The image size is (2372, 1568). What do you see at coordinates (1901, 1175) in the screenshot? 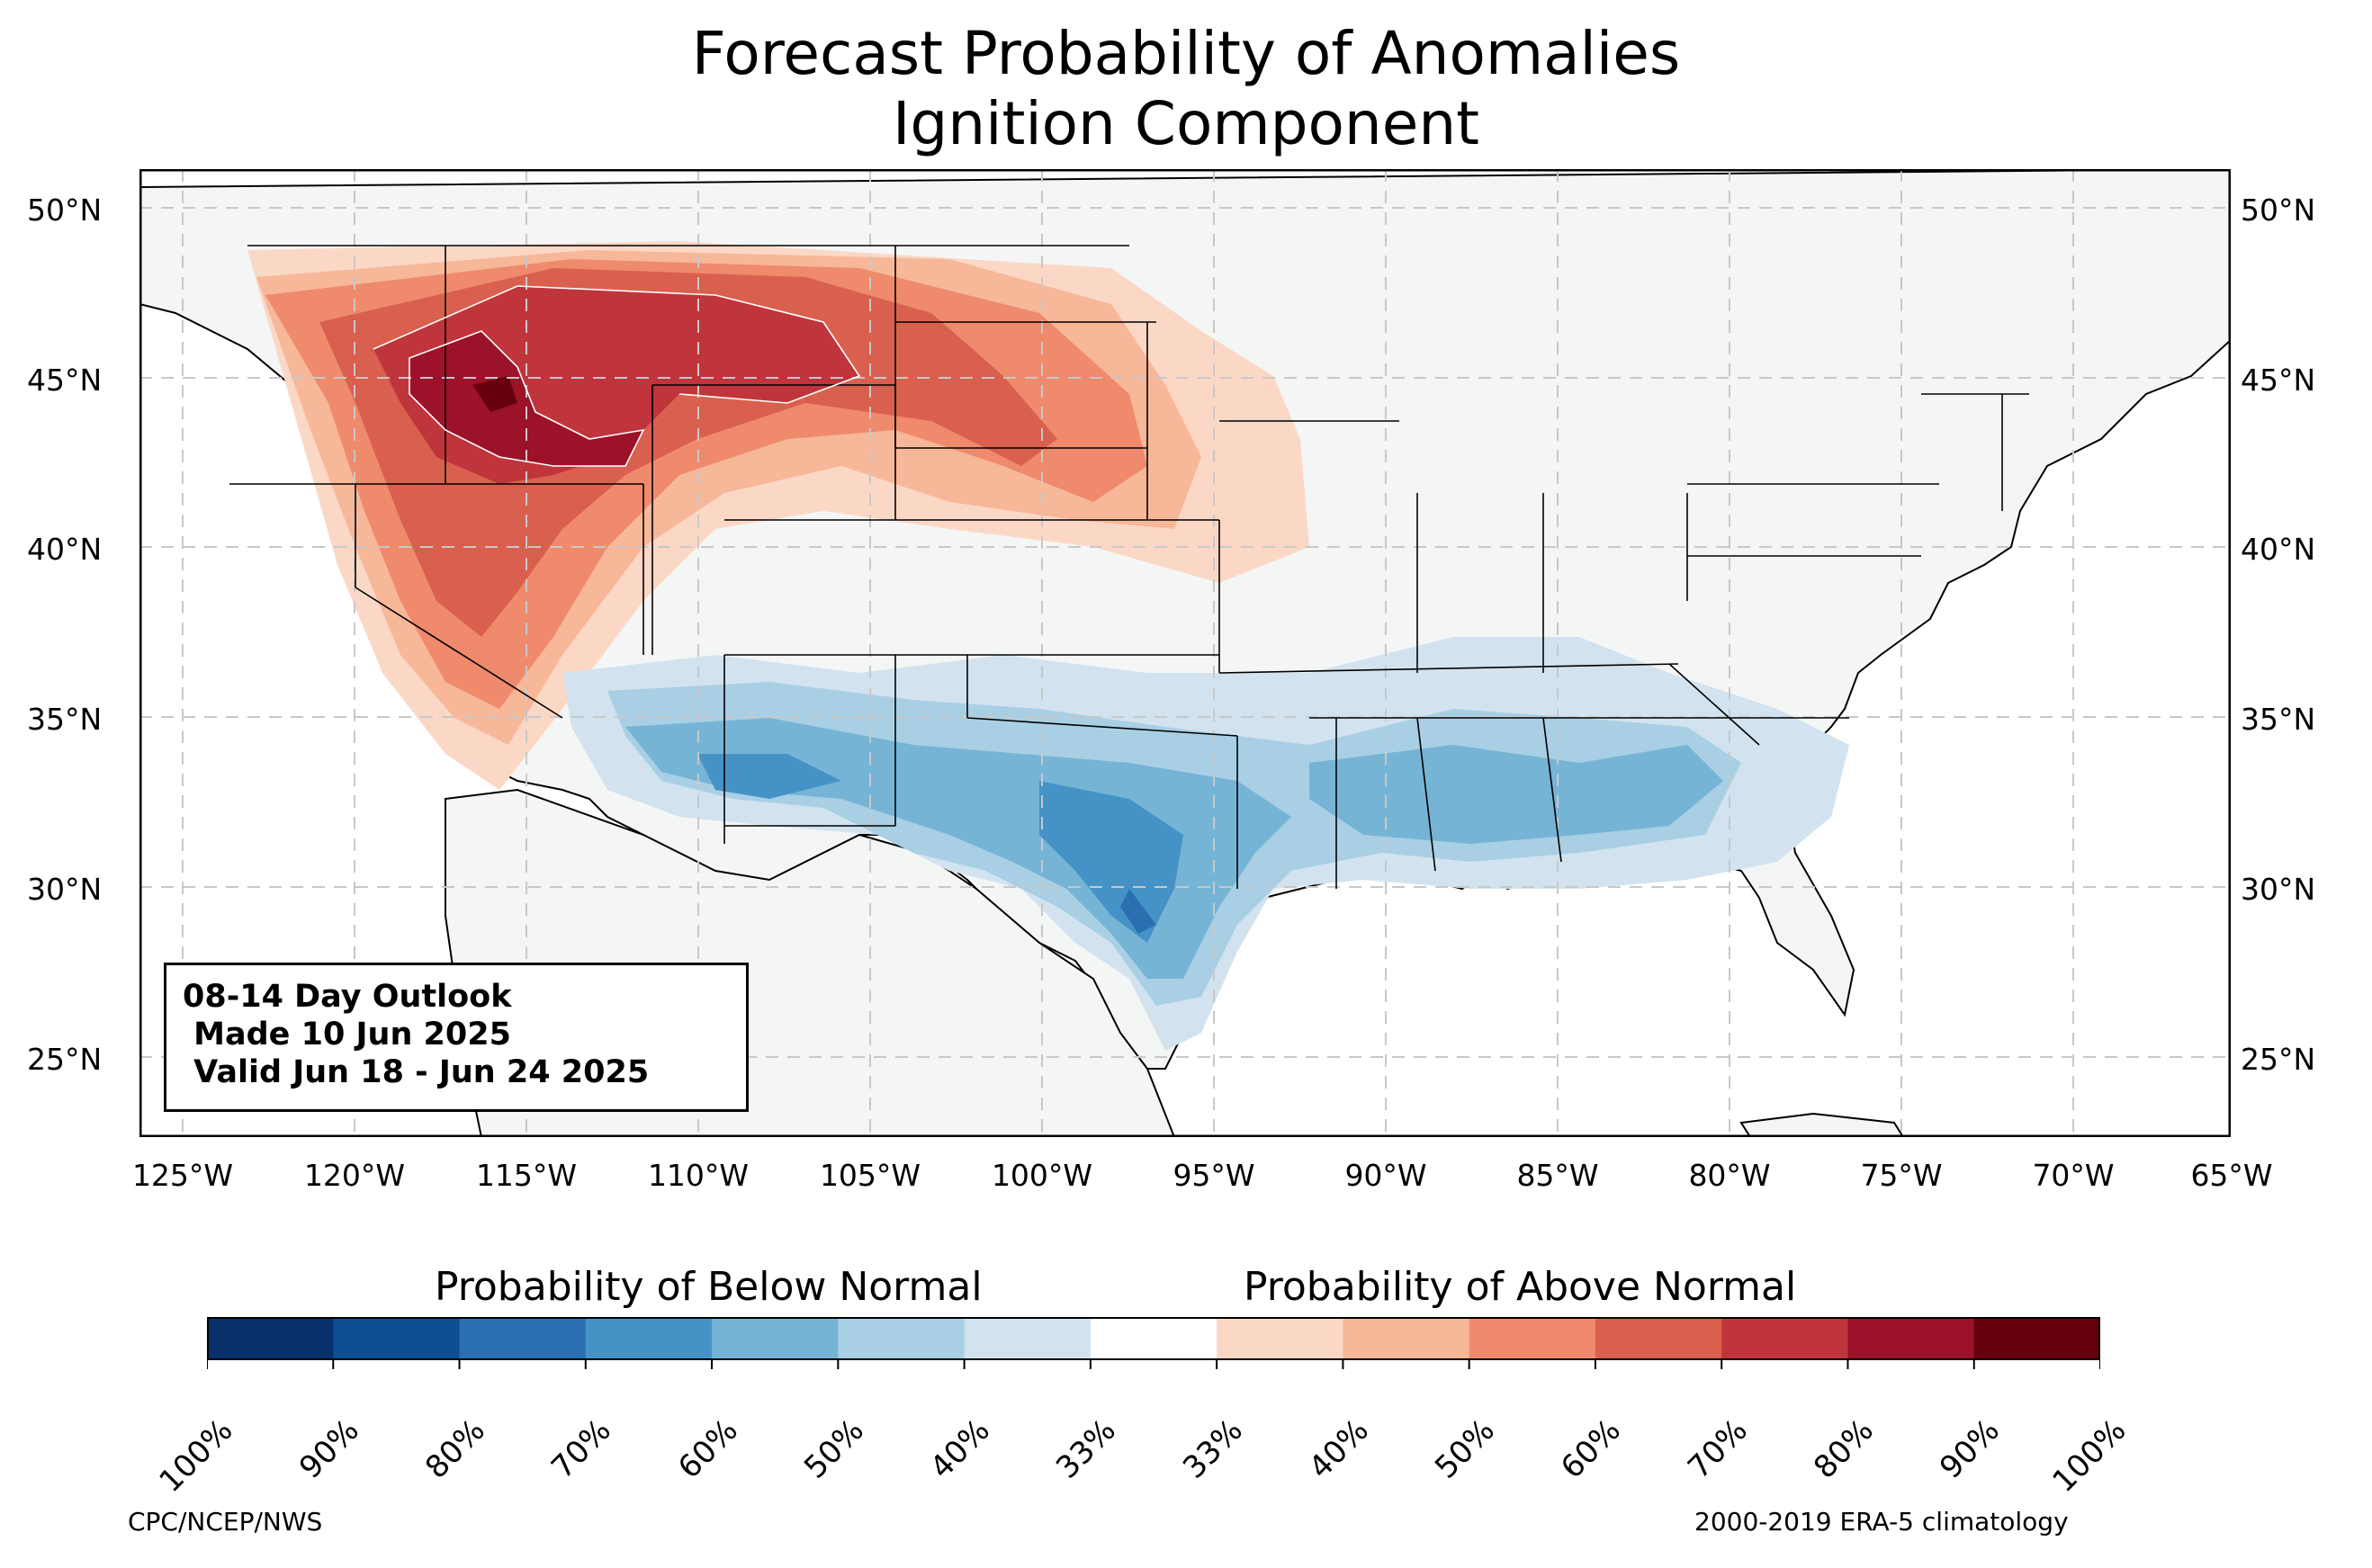
I see `lon-tick: 75°W` at bounding box center [1901, 1175].